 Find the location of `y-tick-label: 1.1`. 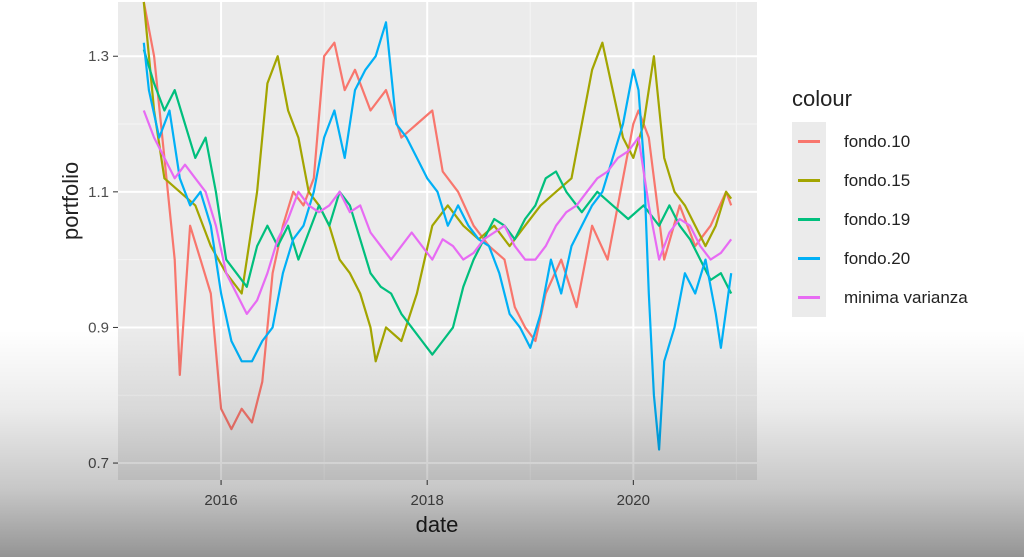

y-tick-label: 1.1 is located at coordinates (98, 192).